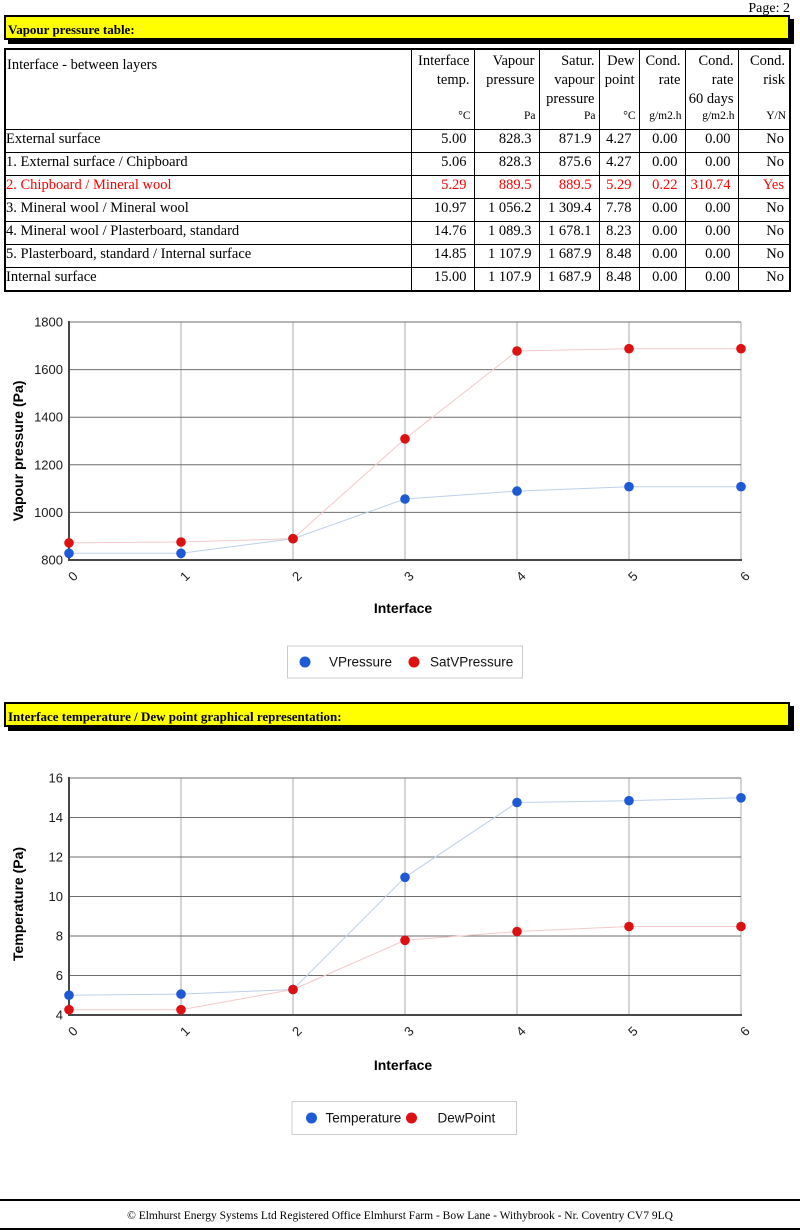  What do you see at coordinates (48, 512) in the screenshot?
I see `svg-text: 1000` at bounding box center [48, 512].